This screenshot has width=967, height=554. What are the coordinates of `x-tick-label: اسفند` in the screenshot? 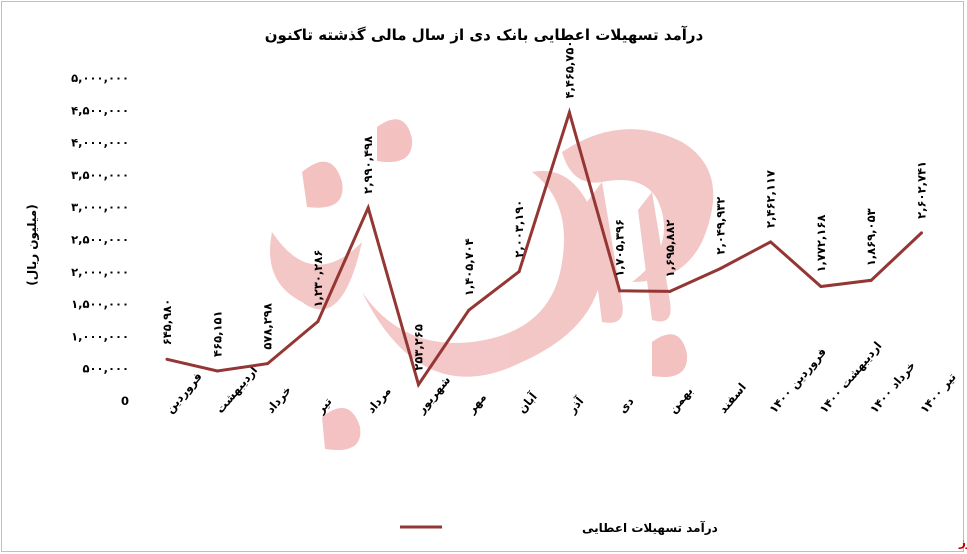 It's located at (732, 398).